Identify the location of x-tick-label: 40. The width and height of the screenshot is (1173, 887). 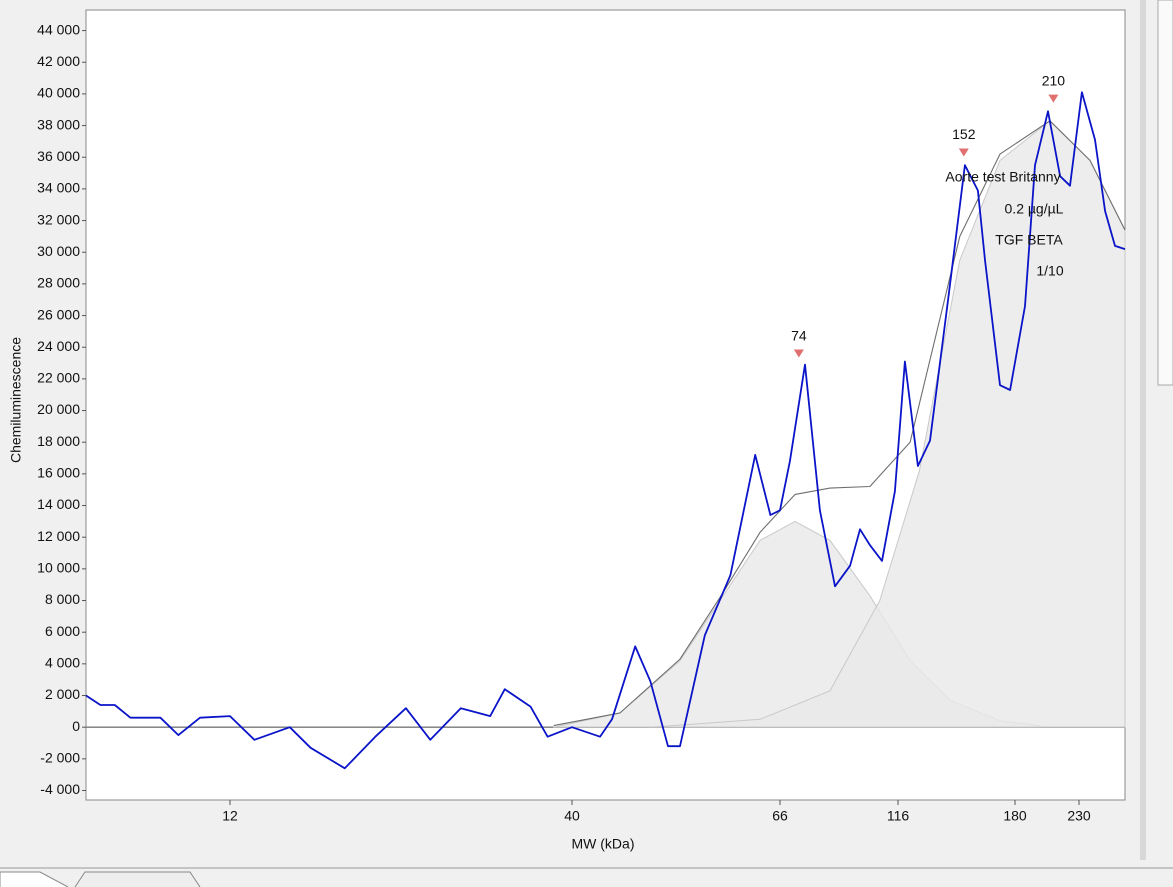
(572, 816).